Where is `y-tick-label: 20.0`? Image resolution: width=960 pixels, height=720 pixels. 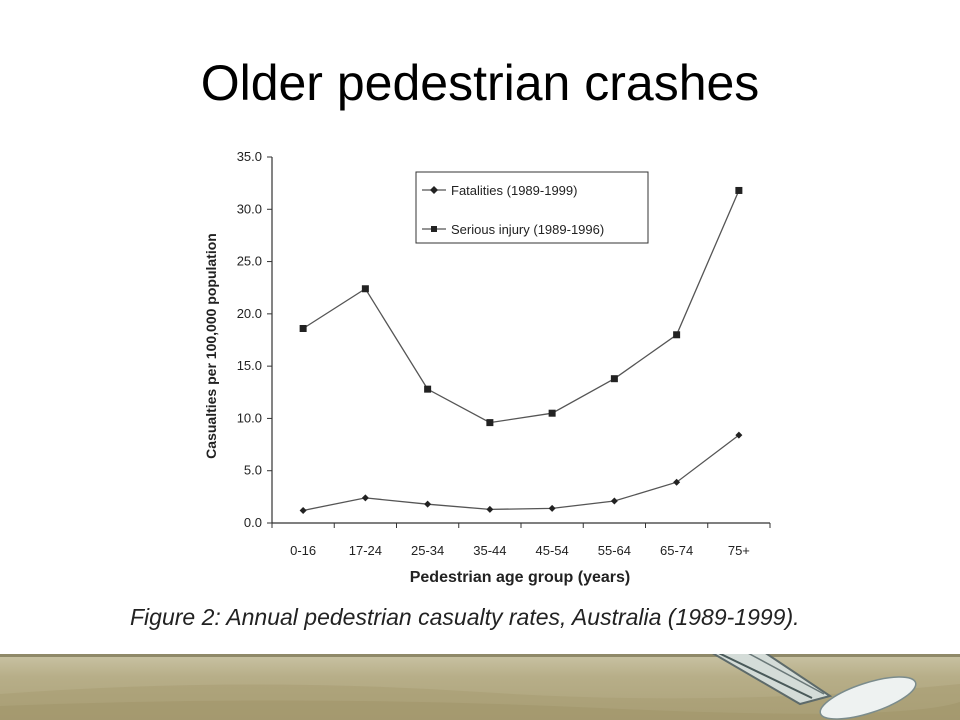 y-tick-label: 20.0 is located at coordinates (249, 313).